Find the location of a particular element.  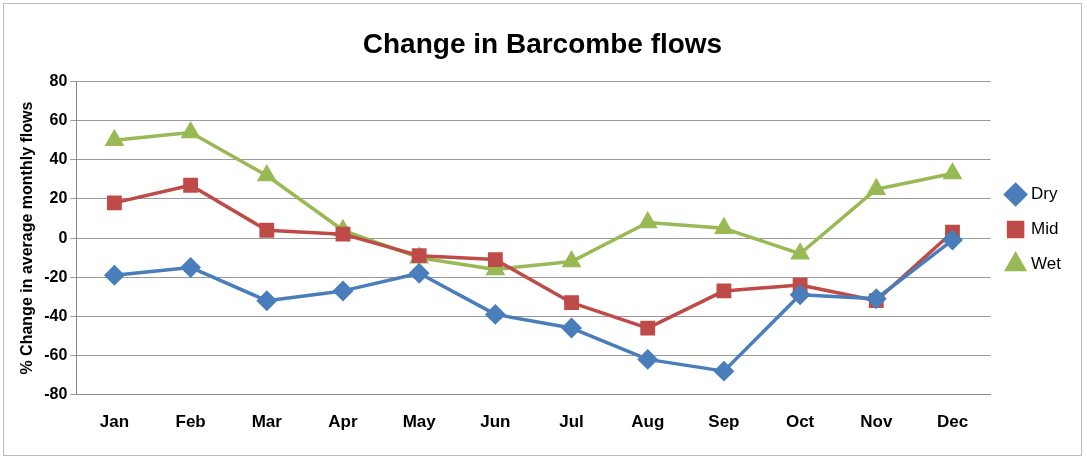

y-tick-label: -40 is located at coordinates (56, 315).